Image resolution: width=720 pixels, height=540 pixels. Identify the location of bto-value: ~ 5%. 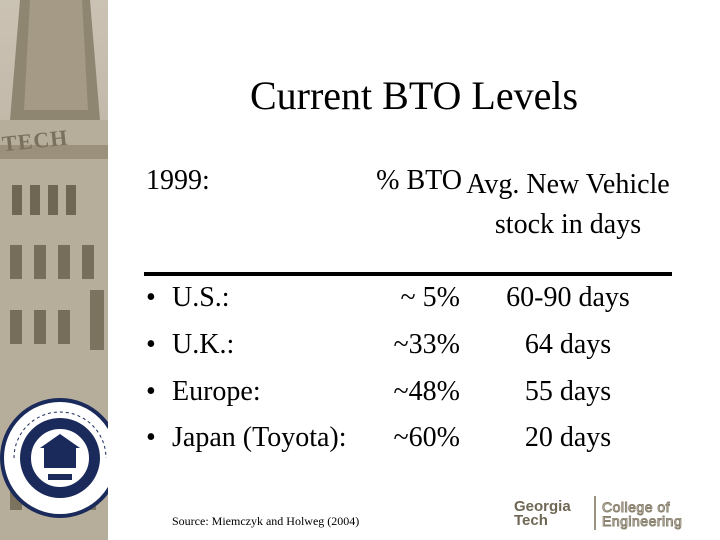
(430, 297).